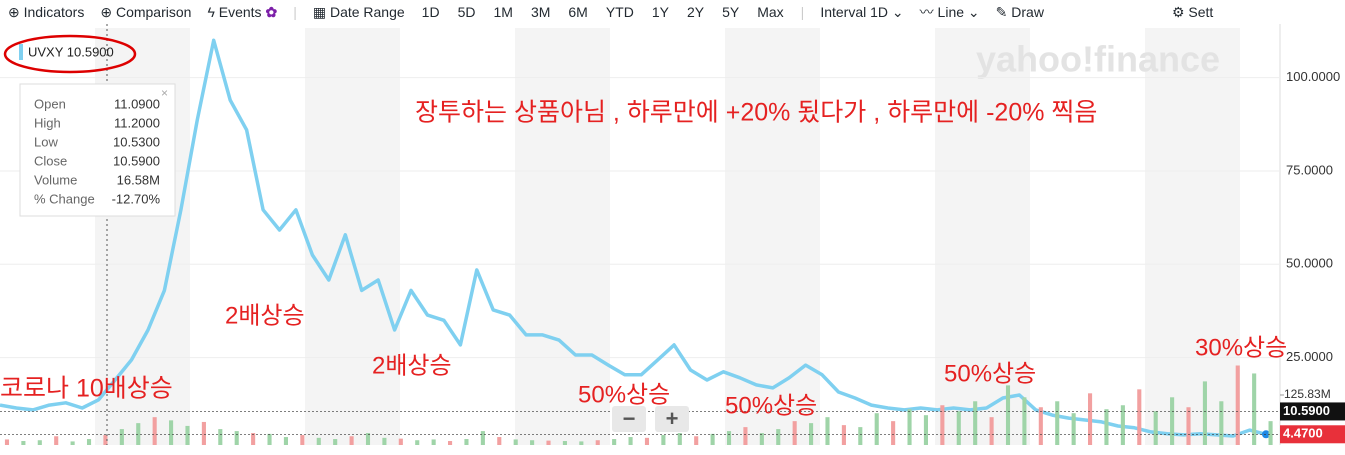 The image size is (1345, 455). I want to click on events-button: ϟ Events ✿, so click(242, 11).